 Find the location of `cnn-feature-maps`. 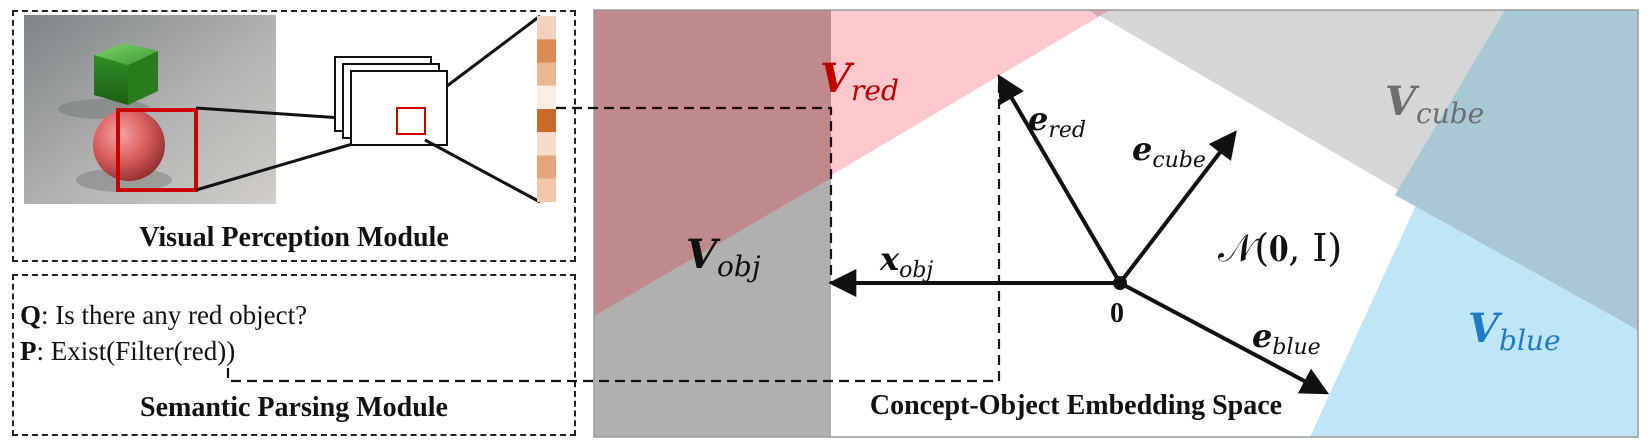

cnn-feature-maps is located at coordinates (391, 101).